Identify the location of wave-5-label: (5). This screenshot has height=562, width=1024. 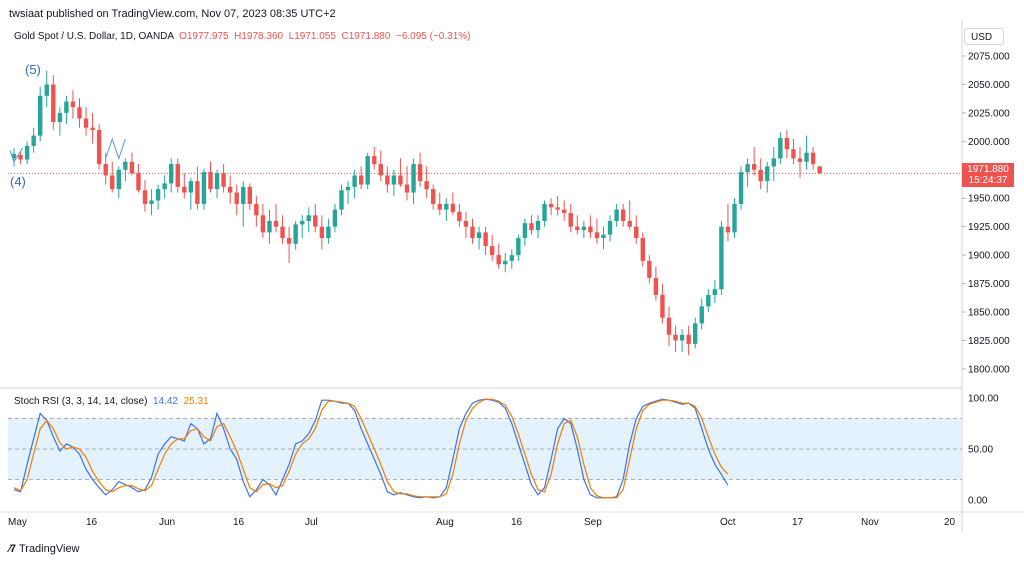
(33, 69).